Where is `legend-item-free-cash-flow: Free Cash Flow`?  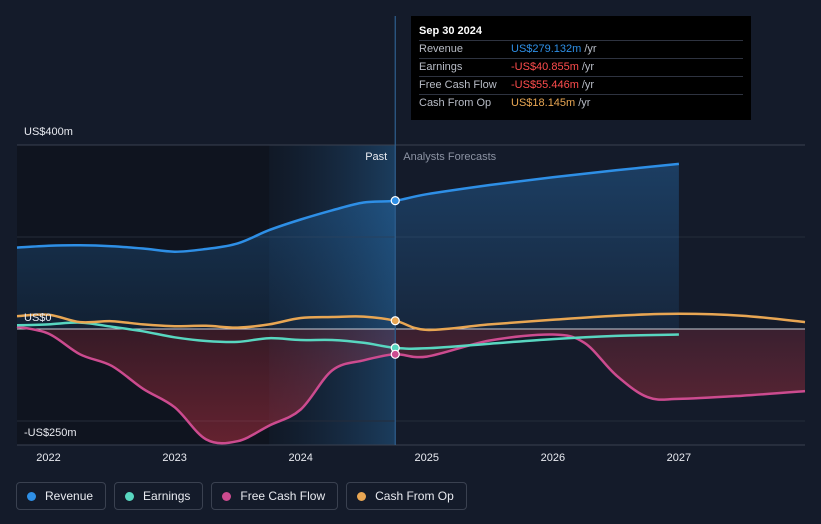 legend-item-free-cash-flow: Free Cash Flow is located at coordinates (275, 496).